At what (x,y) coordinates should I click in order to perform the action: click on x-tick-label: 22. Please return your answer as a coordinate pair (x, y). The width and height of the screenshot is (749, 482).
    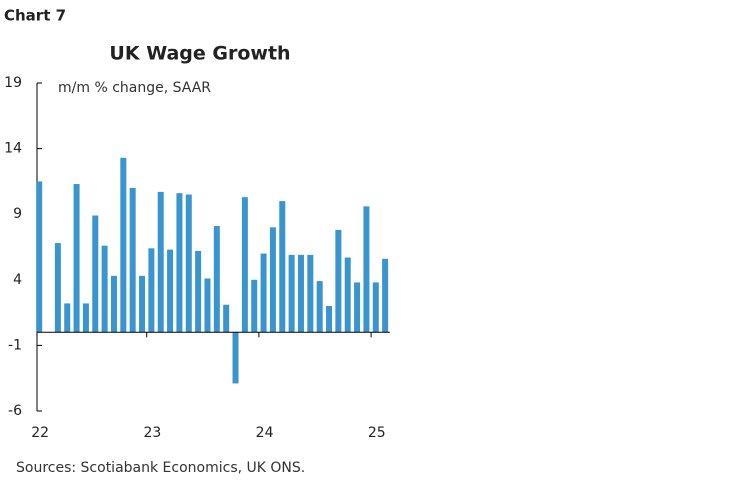
    Looking at the image, I should click on (40, 433).